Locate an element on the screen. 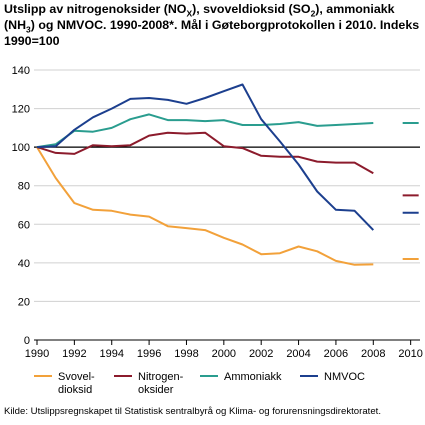 This screenshot has height=425, width=425. x-tick-label: 2008 is located at coordinates (373, 354).